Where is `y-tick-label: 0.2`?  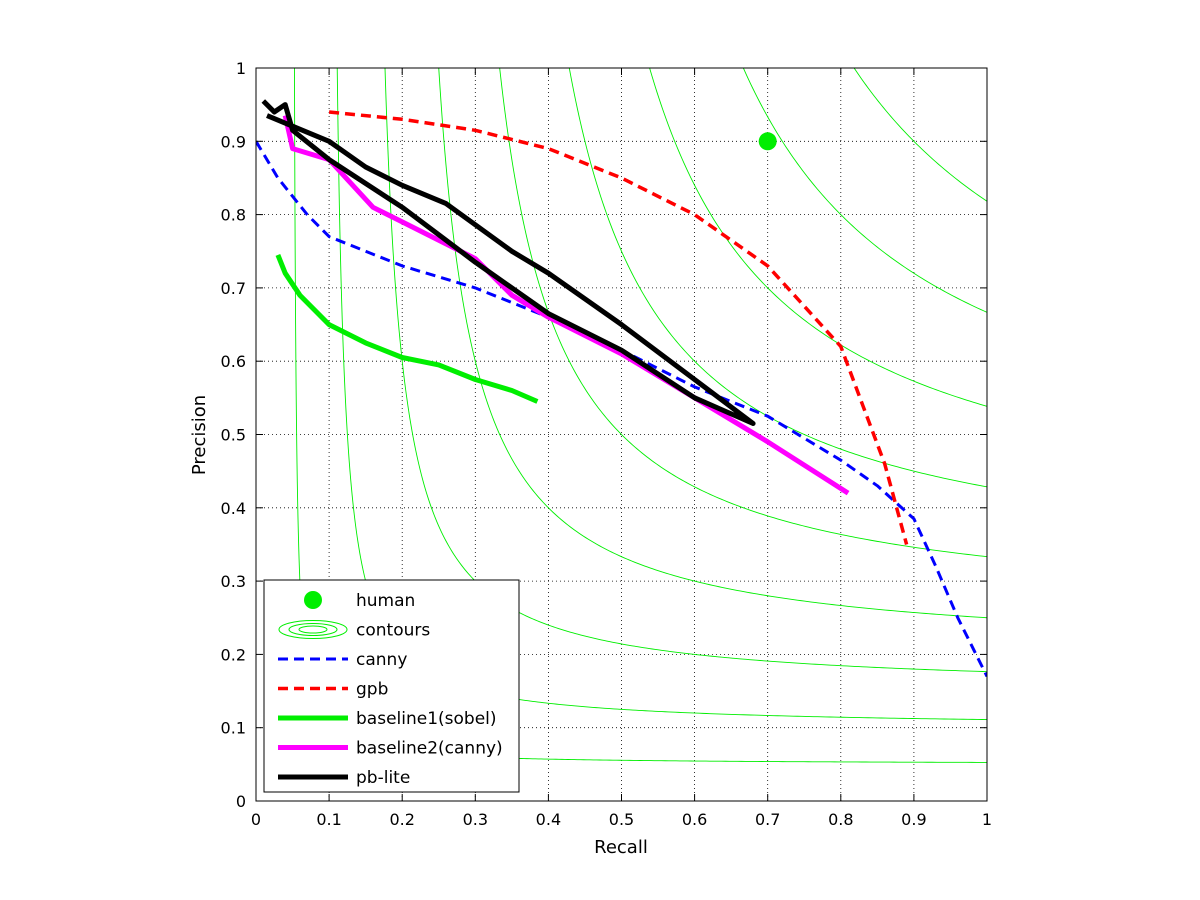 y-tick-label: 0.2 is located at coordinates (233, 654).